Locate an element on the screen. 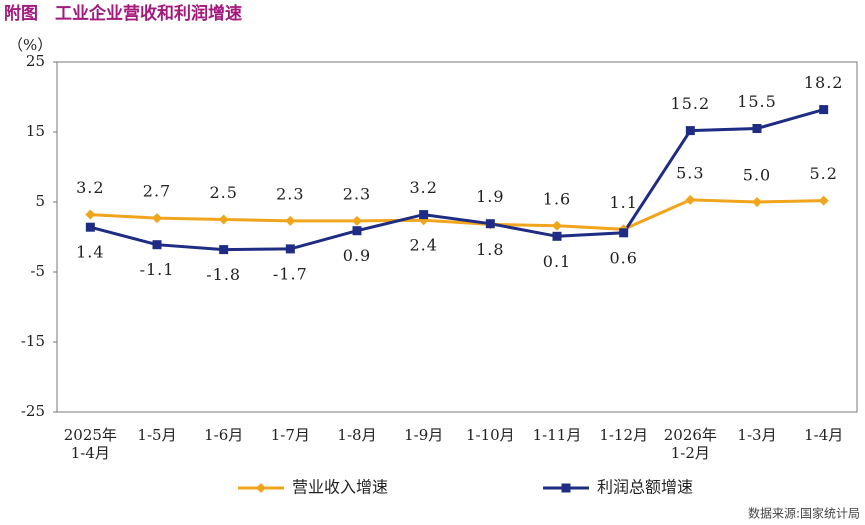 Image resolution: width=865 pixels, height=525 pixels. data-label: 1.1 is located at coordinates (623, 202).